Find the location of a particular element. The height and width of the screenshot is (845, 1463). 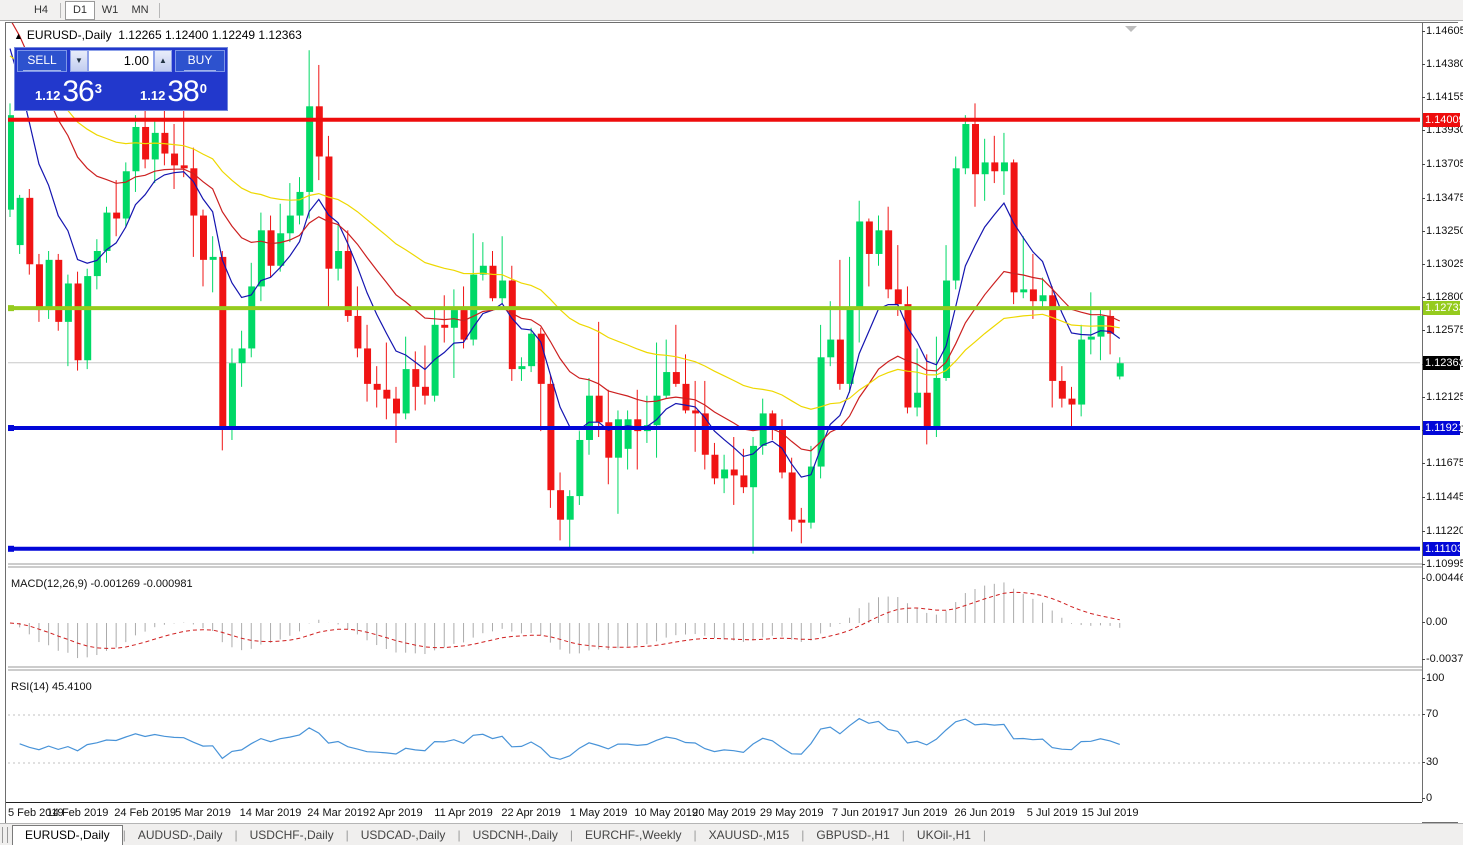

chart-tab-eurusd: EURUSD-,Daily is located at coordinates (67, 835).